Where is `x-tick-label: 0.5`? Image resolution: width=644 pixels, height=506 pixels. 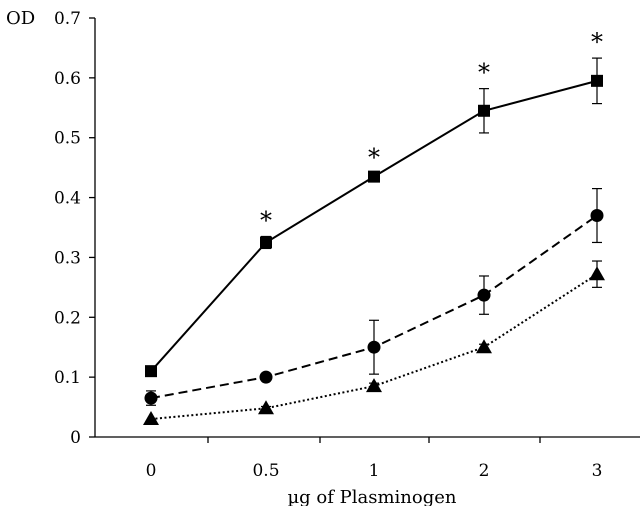 x-tick-label: 0.5 is located at coordinates (265, 471).